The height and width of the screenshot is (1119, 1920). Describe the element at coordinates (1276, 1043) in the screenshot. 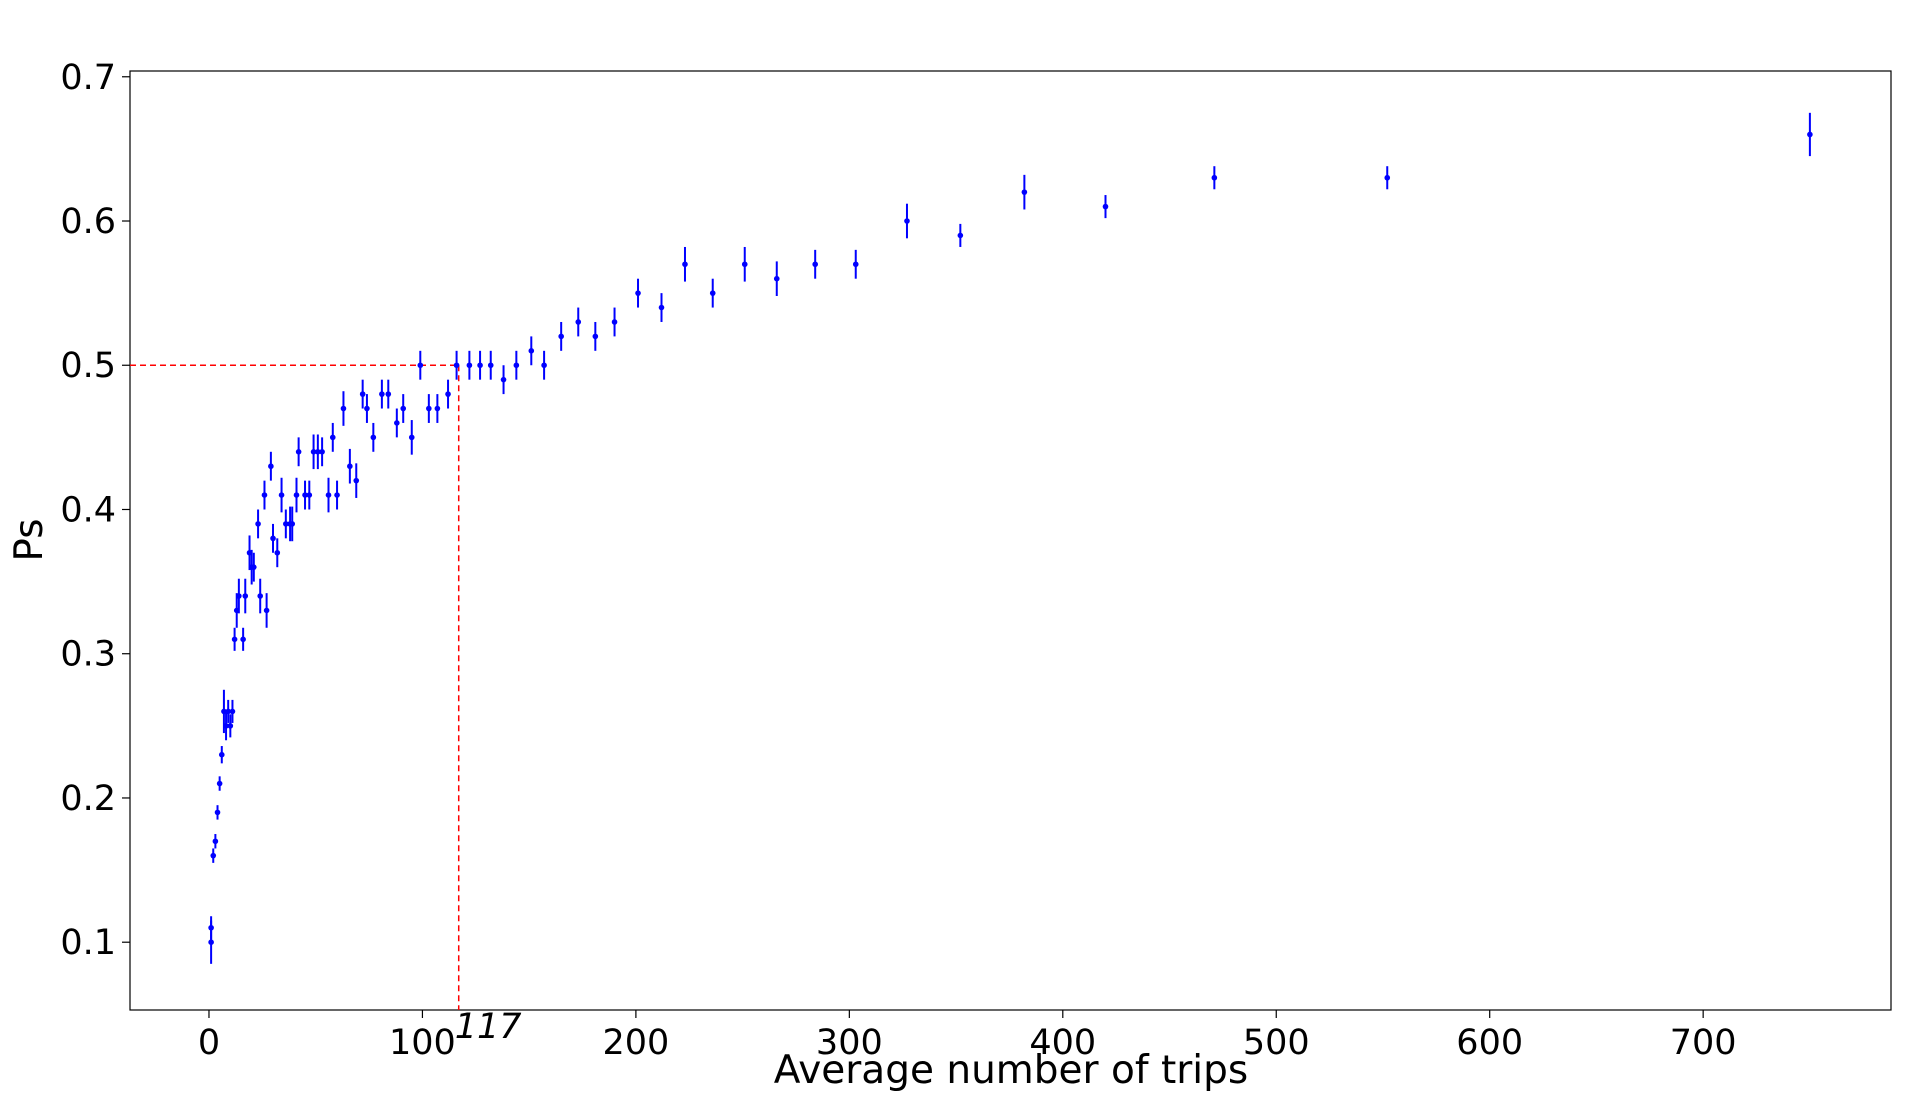

I see `x-tick-label: 500` at that location.